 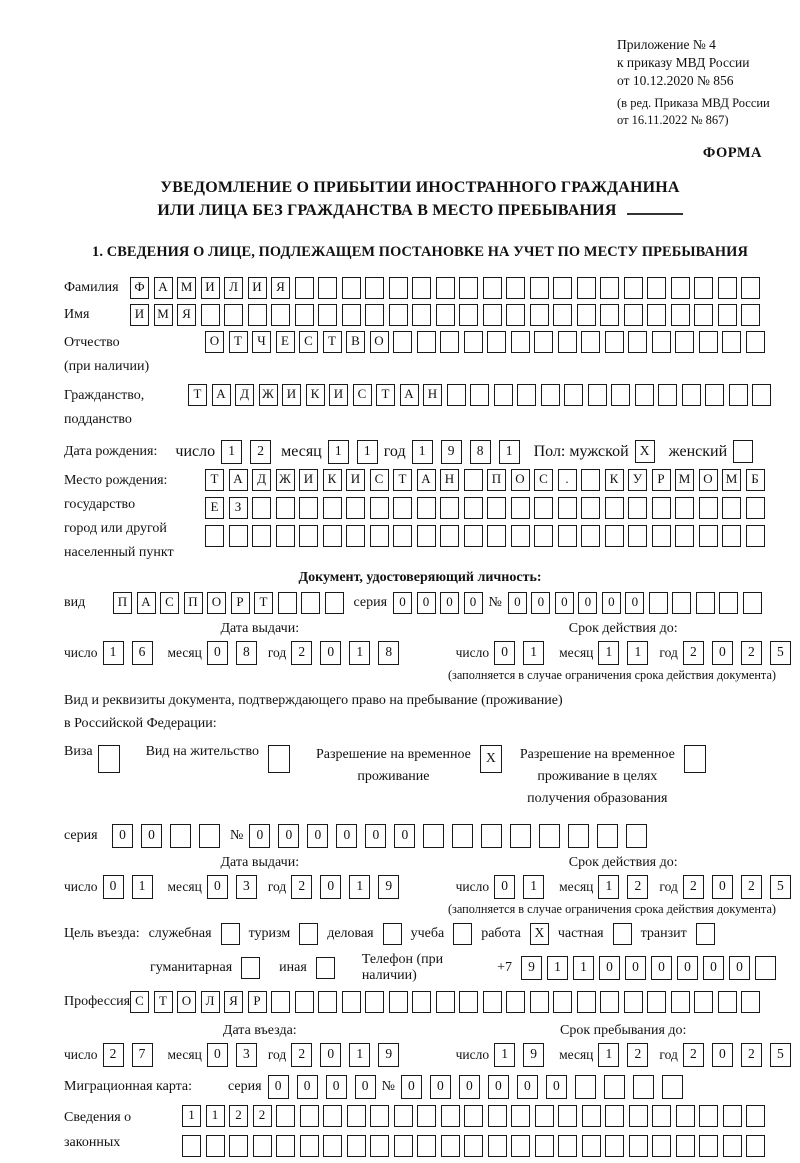 What do you see at coordinates (104, 395) in the screenshot?
I see `citizenship-label-line1: Гражданство,` at bounding box center [104, 395].